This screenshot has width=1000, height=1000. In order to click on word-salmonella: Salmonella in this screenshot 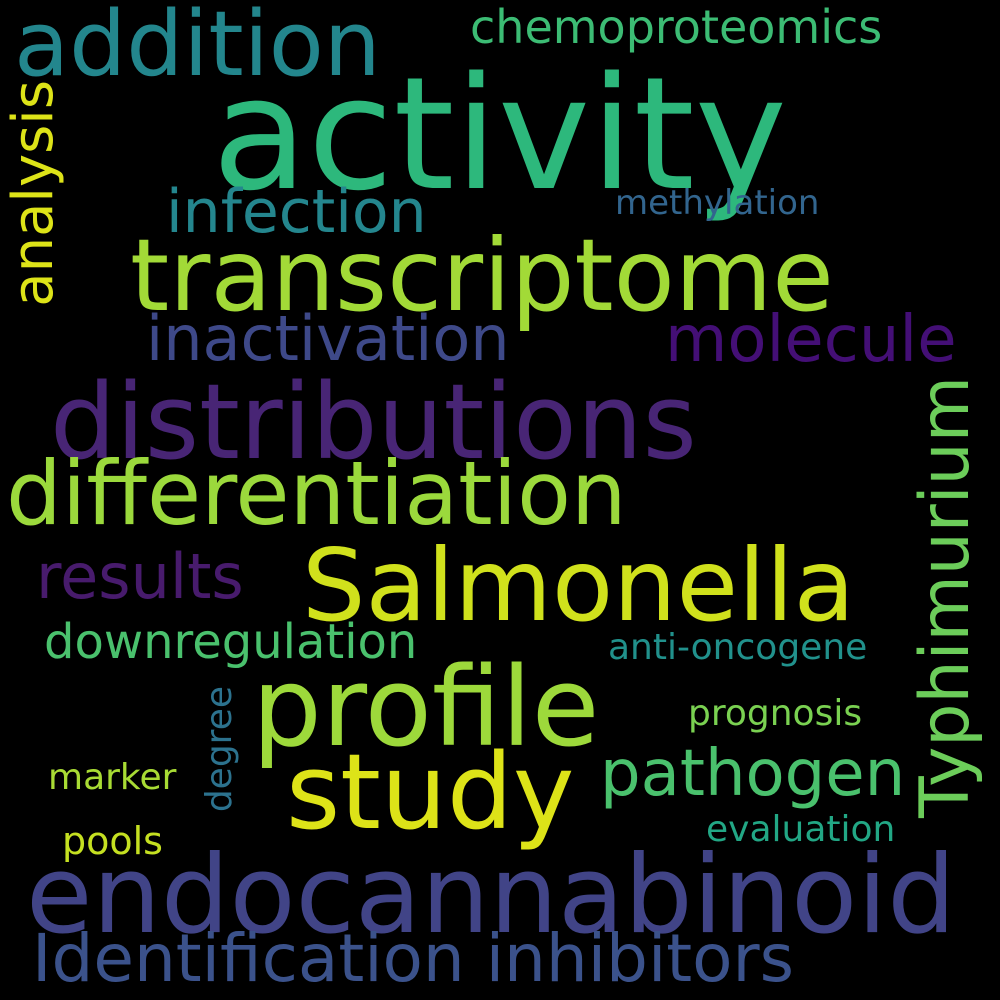, I will do `click(578, 585)`.